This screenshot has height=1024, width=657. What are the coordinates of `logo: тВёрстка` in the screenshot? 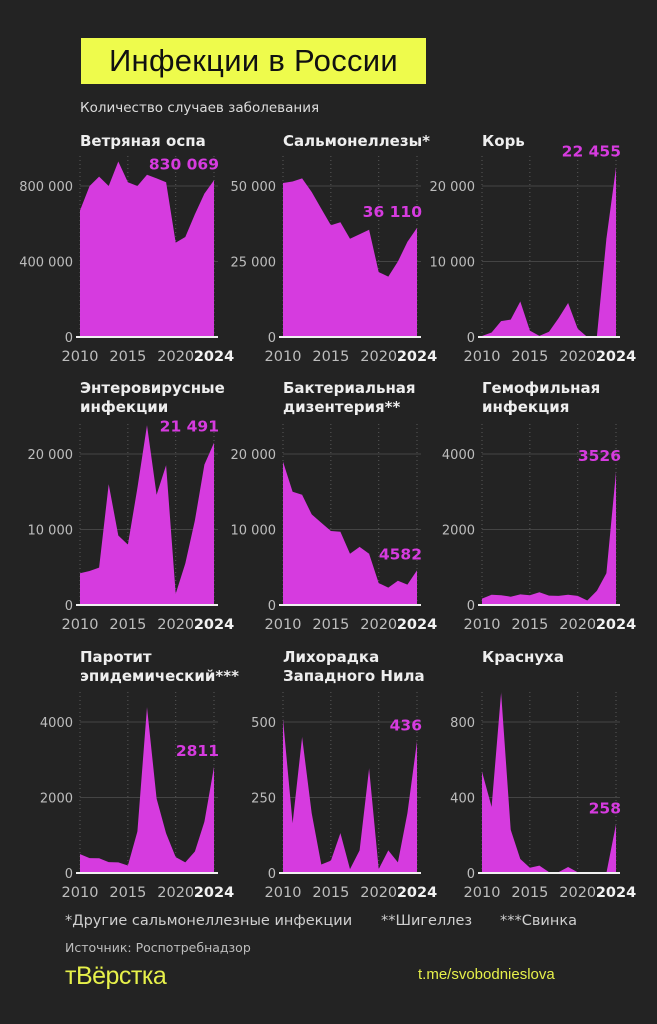 It's located at (116, 976).